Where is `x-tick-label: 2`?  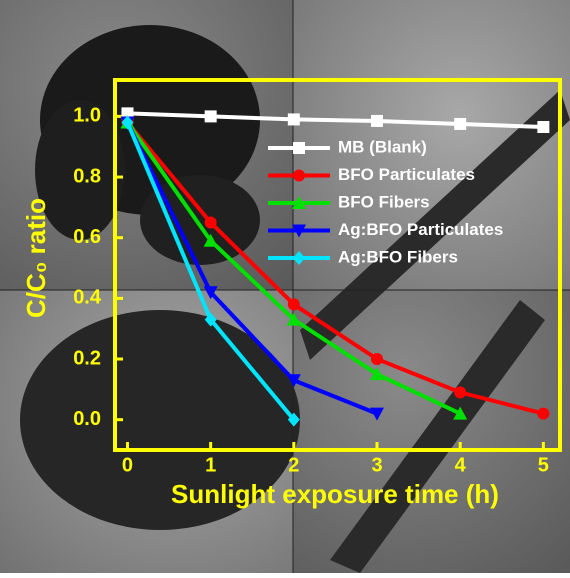 x-tick-label: 2 is located at coordinates (293, 465).